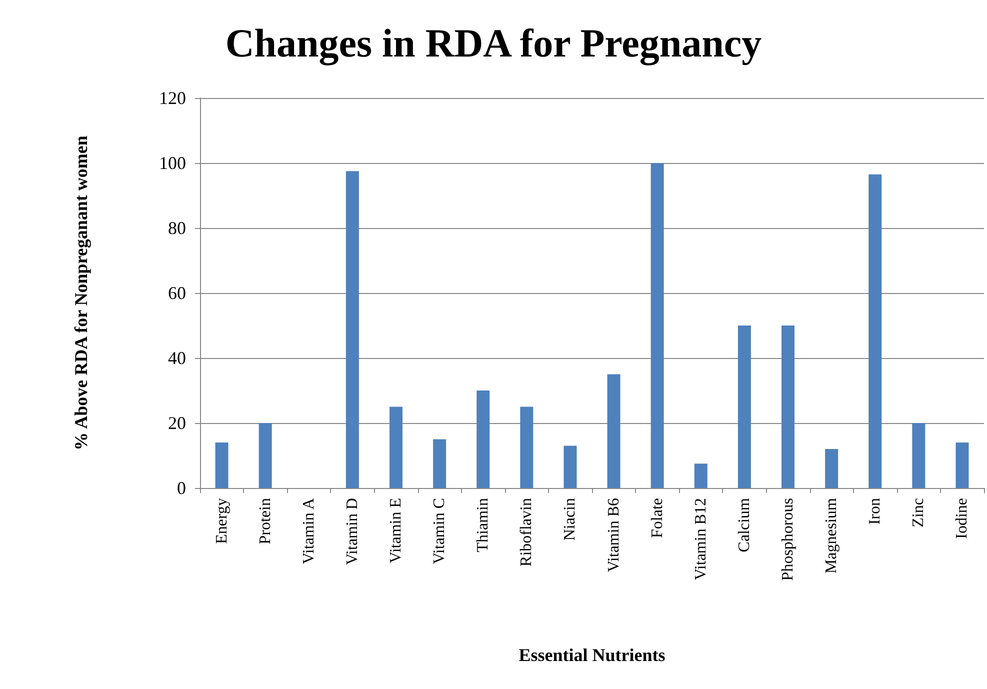  I want to click on x-tick-label: Protein, so click(265, 521).